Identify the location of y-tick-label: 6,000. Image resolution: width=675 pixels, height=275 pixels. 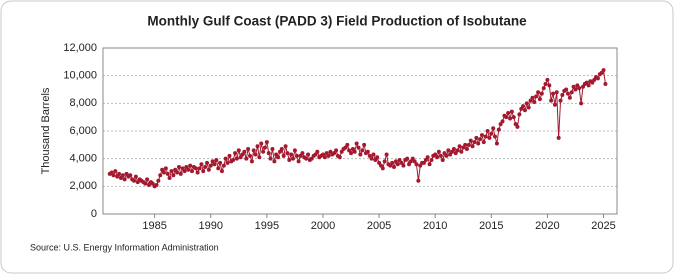
(83, 131).